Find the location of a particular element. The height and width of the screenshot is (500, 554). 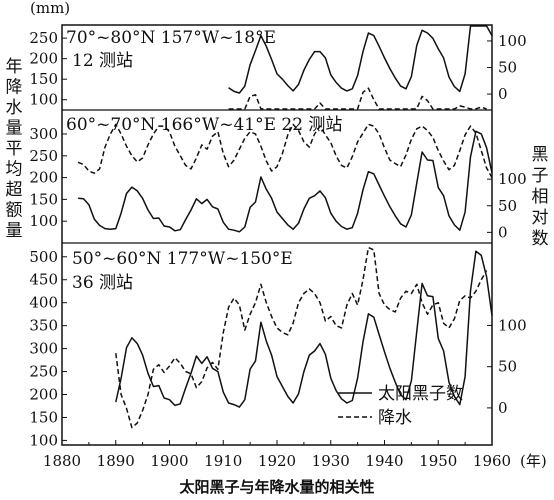

x-tick-label: 1940 is located at coordinates (384, 461).